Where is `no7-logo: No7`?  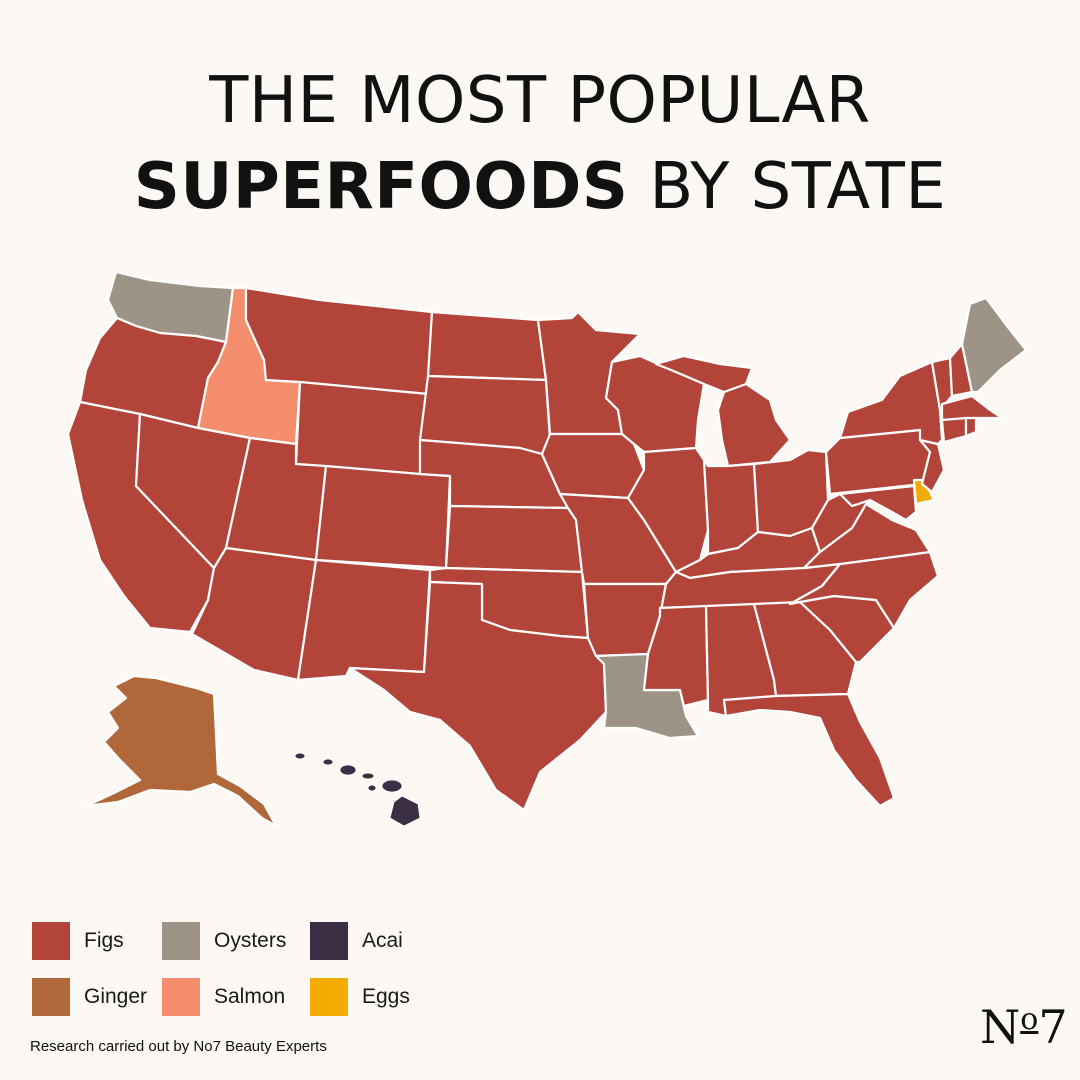 no7-logo: No7 is located at coordinates (1024, 1027).